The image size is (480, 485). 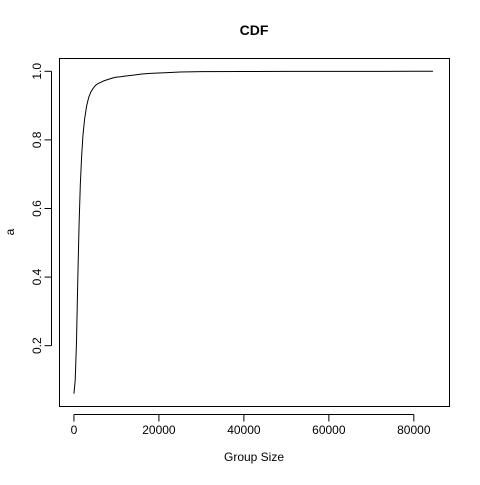 What do you see at coordinates (37, 208) in the screenshot?
I see `y-tick-label: 0.6` at bounding box center [37, 208].